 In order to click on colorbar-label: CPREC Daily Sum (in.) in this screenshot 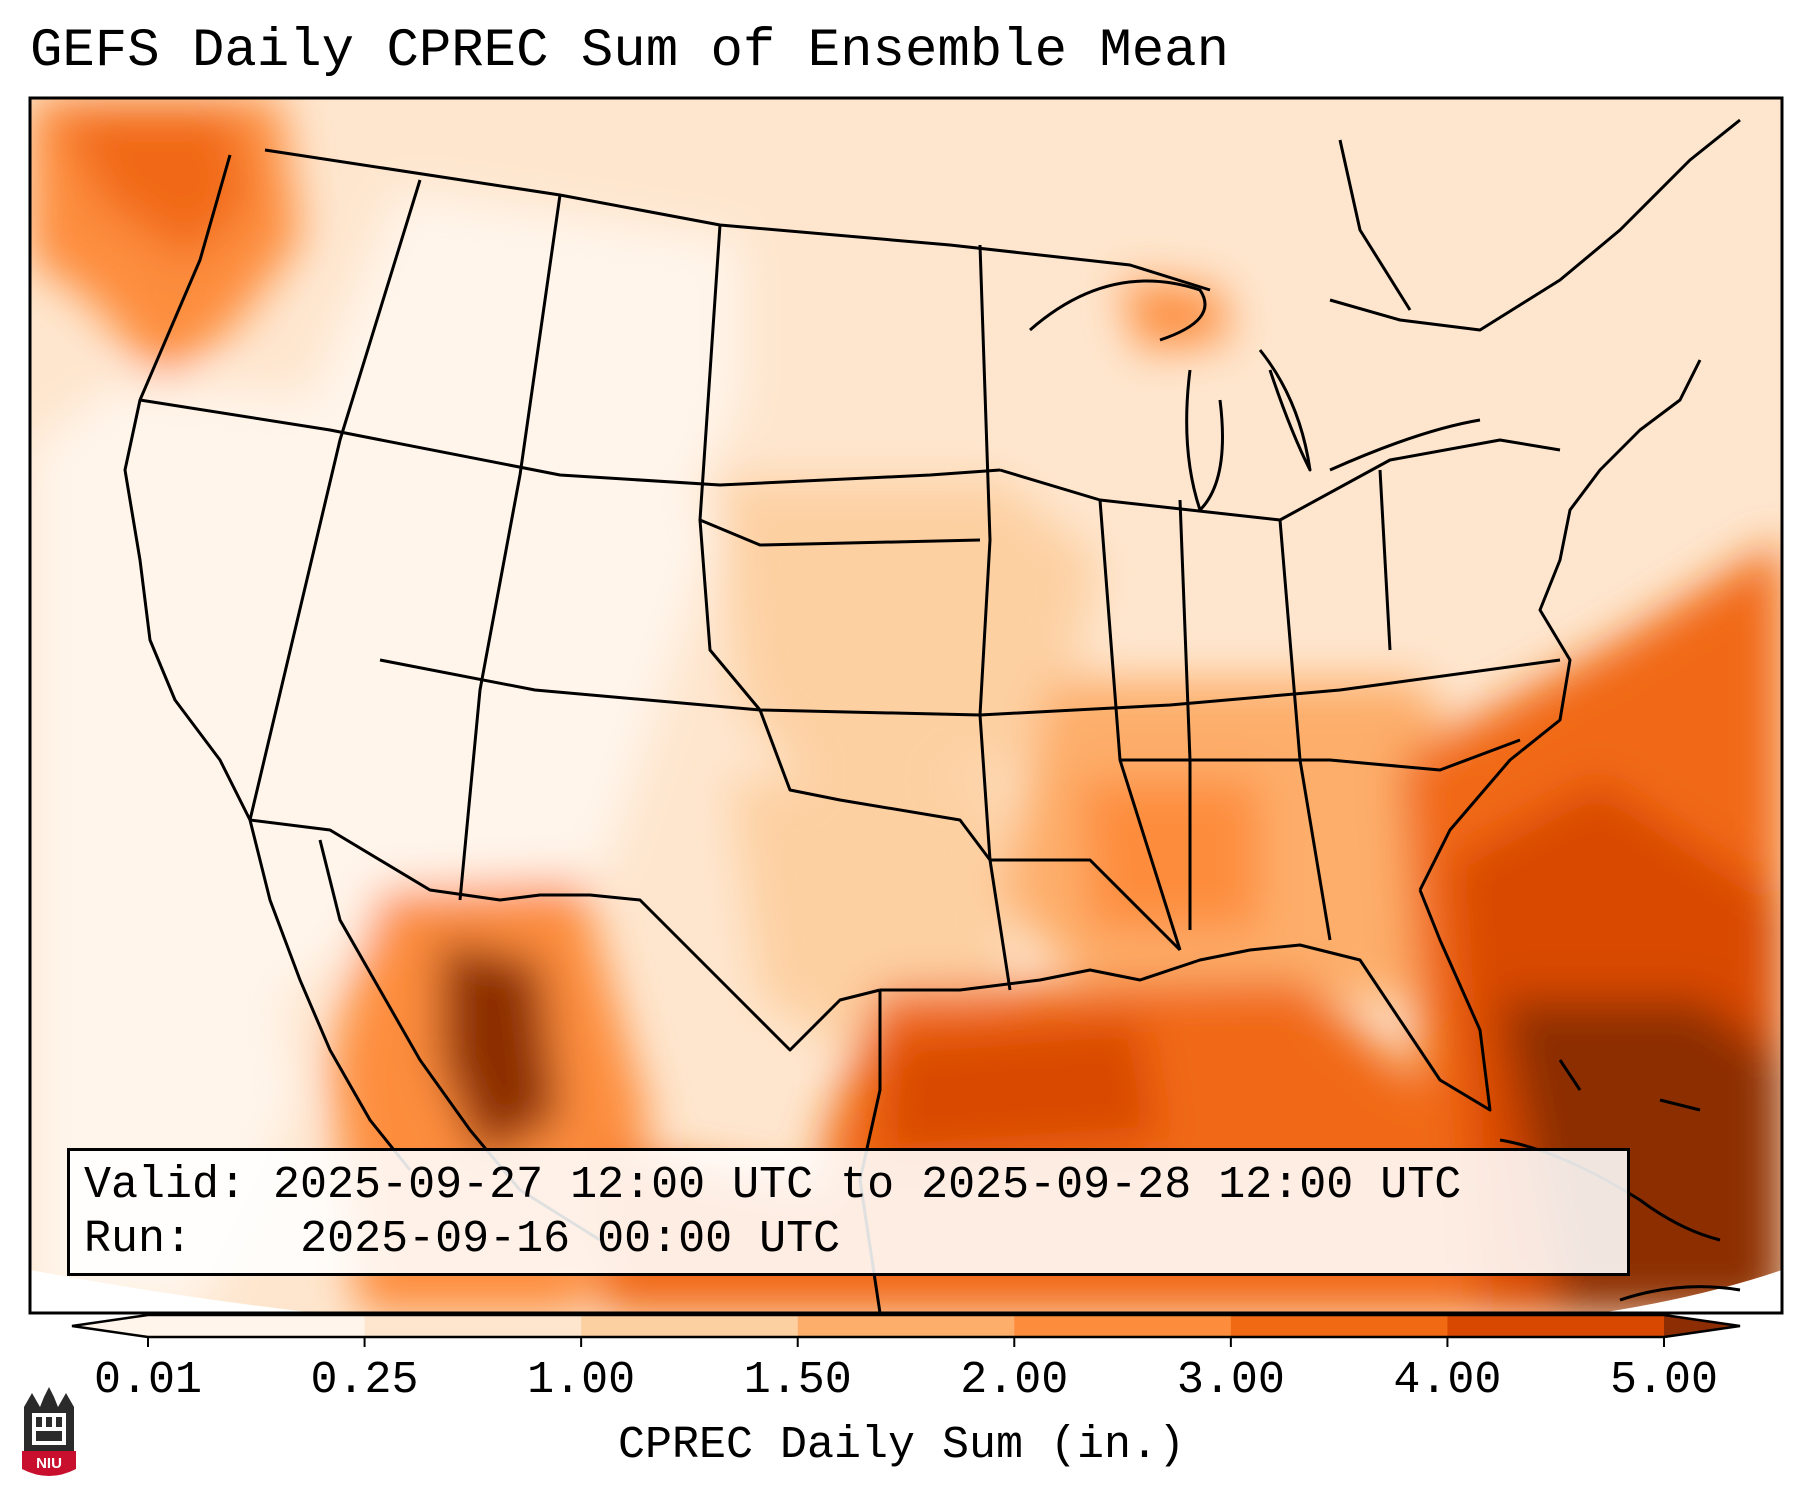, I will do `click(901, 1445)`.